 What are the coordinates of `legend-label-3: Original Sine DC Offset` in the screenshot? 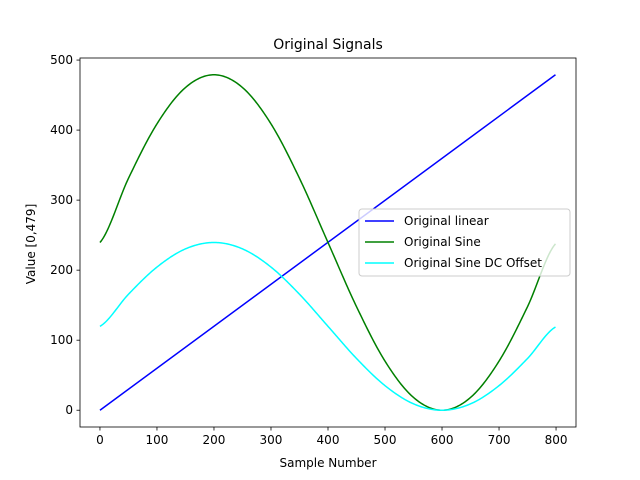 It's located at (473, 263).